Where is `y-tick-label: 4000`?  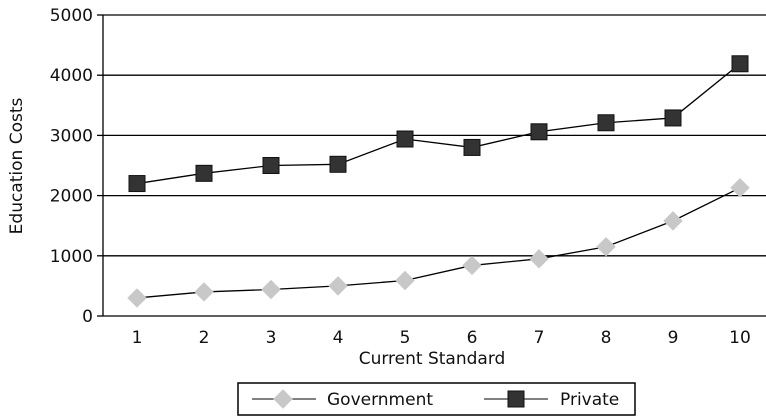 y-tick-label: 4000 is located at coordinates (71, 76).